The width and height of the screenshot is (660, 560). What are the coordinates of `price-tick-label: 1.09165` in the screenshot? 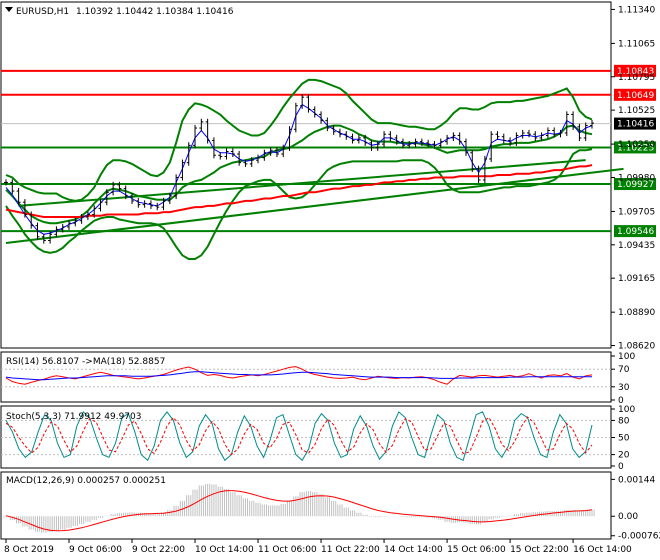 It's located at (636, 279).